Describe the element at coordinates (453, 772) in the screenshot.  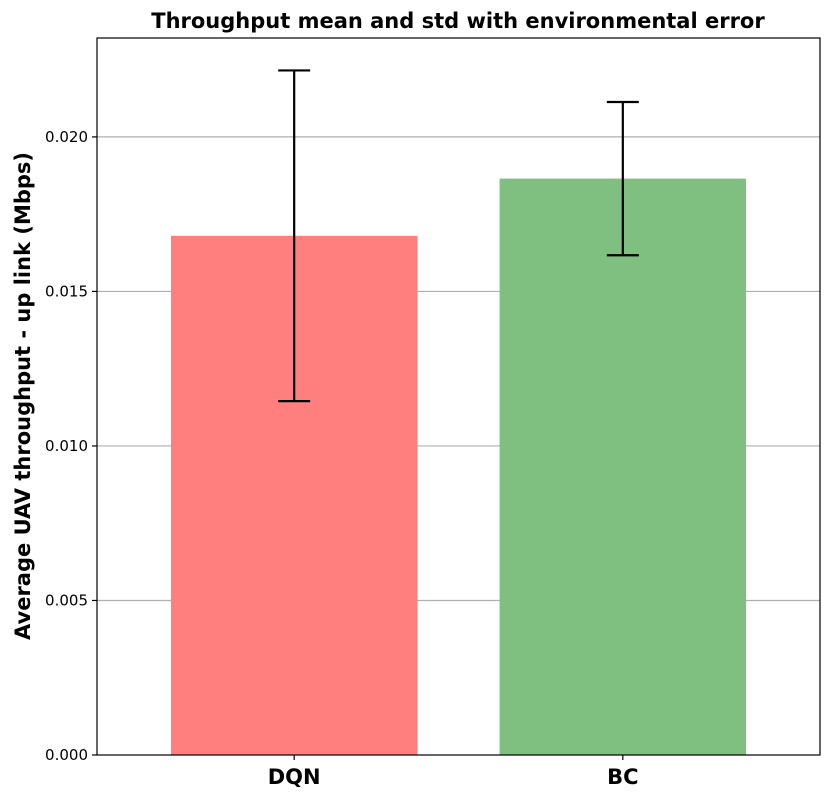
I see `x-axis-ticks: DQN BC` at that location.